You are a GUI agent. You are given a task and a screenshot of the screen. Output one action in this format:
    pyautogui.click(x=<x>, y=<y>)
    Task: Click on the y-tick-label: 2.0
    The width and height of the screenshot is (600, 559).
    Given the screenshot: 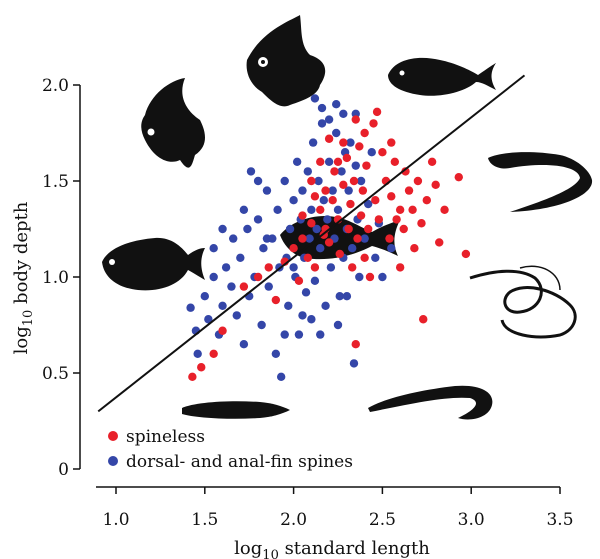 What is the action you would take?
    pyautogui.click(x=55, y=86)
    